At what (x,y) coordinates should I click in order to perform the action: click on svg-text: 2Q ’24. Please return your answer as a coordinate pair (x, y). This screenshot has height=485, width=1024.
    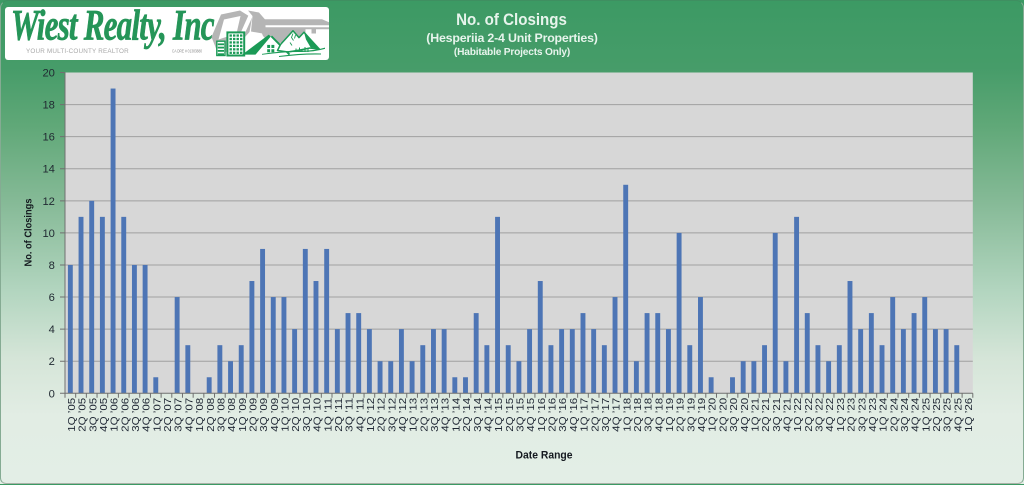
    Looking at the image, I should click on (894, 414).